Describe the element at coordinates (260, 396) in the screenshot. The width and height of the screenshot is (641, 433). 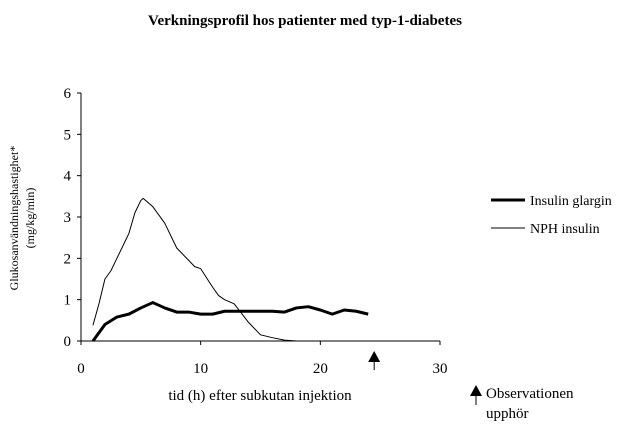
I see `x-axis-label: tid (h) efter subkutan injektion` at that location.